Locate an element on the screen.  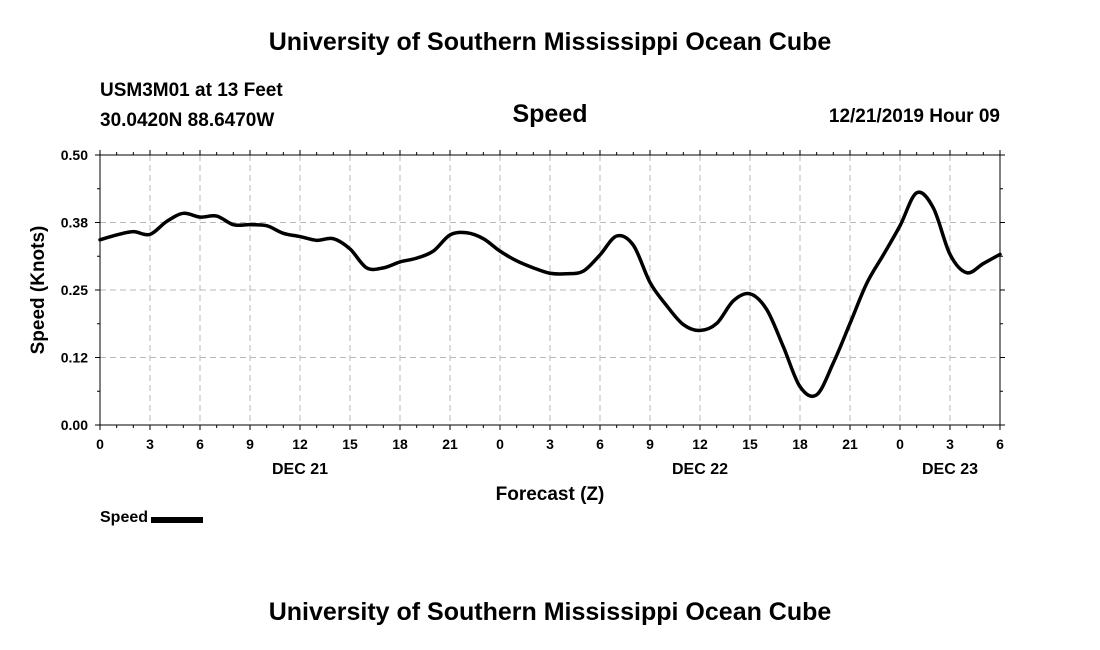
legend-swatch is located at coordinates (177, 519).